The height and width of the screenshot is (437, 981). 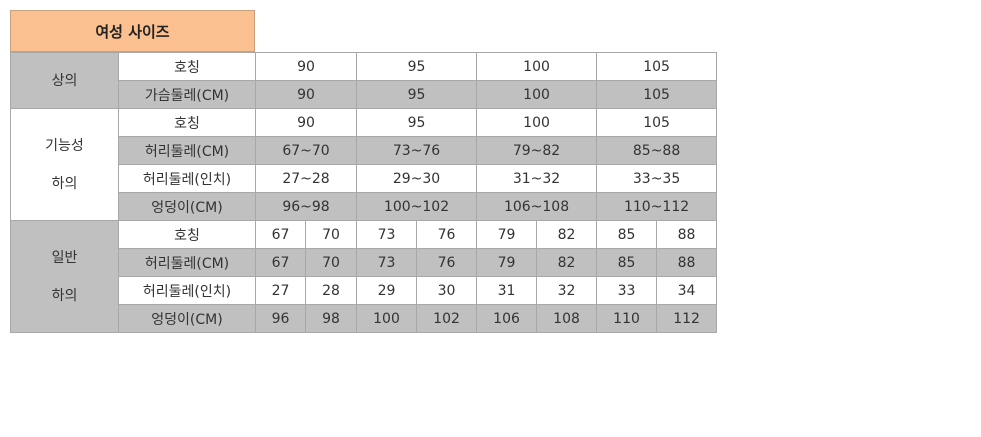 What do you see at coordinates (537, 206) in the screenshot?
I see `size-value-cell: 106~108` at bounding box center [537, 206].